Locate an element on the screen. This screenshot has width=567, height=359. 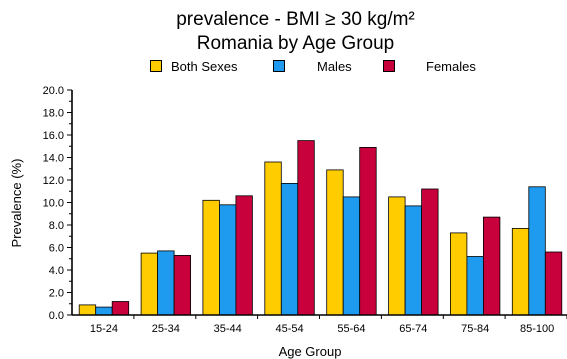
chart-legend: Both Sexes Males Females is located at coordinates (320, 67).